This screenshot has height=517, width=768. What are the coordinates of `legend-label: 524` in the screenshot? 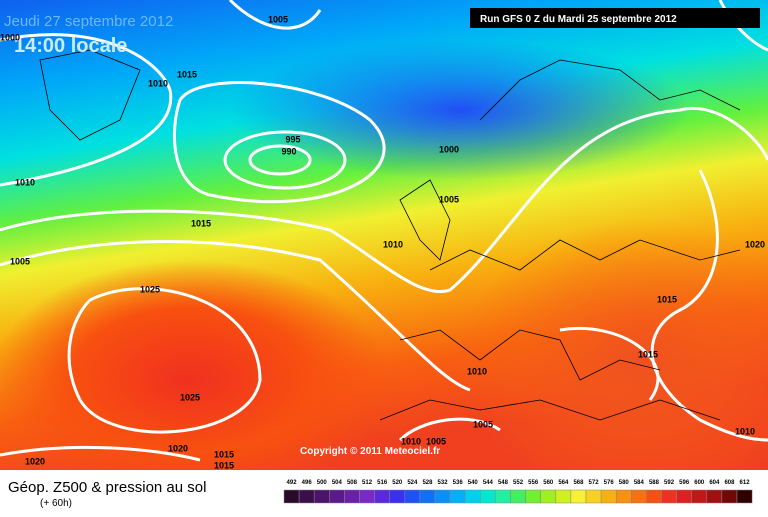 It's located at (412, 483).